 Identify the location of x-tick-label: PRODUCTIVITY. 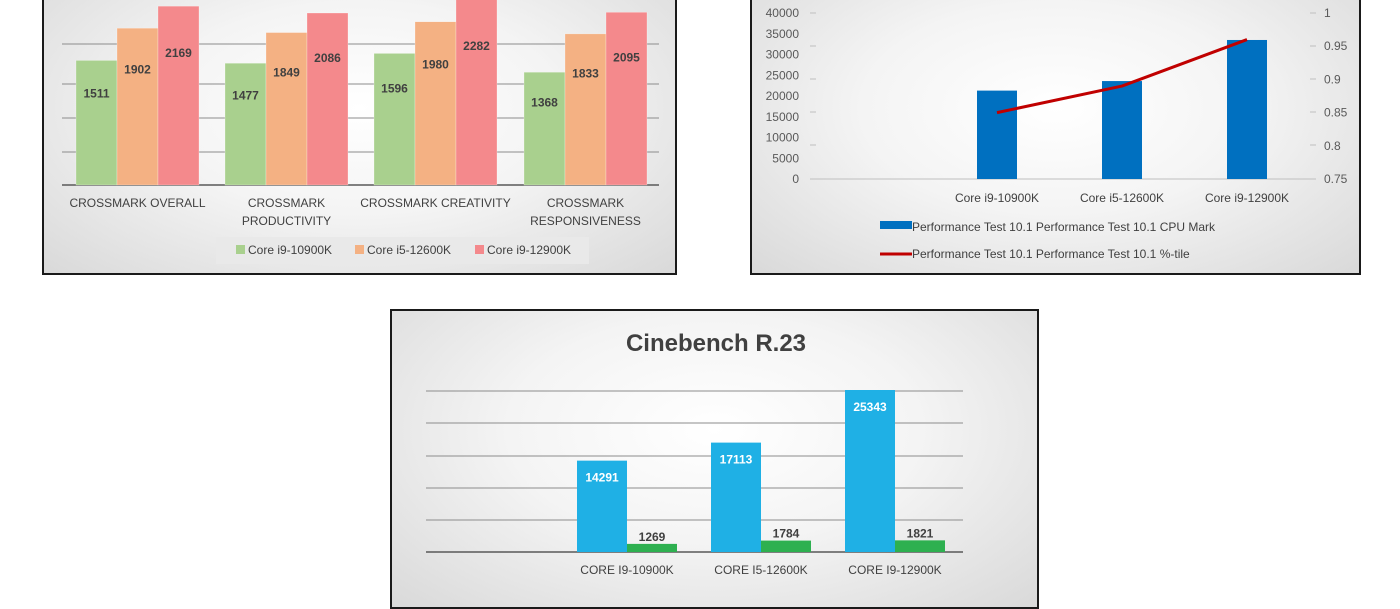
(286, 221).